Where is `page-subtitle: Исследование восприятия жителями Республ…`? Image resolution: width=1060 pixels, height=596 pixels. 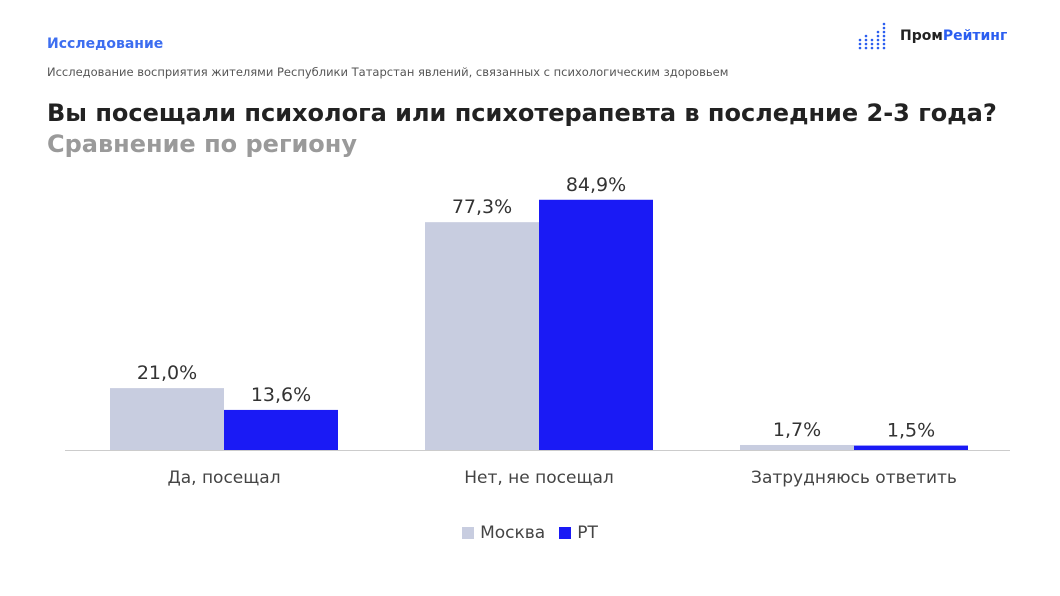
page-subtitle: Исследование восприятия жителями Республ… is located at coordinates (388, 72).